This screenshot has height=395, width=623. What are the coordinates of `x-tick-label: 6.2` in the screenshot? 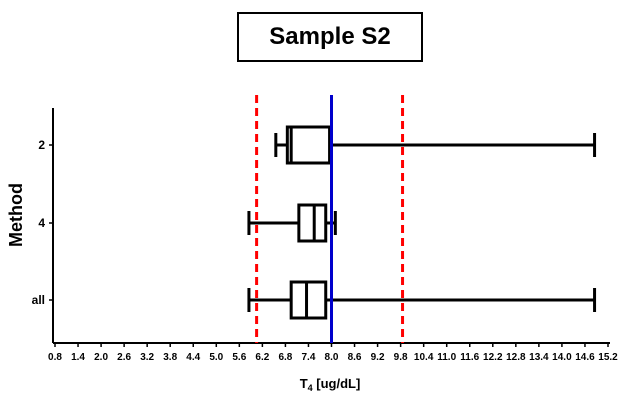 It's located at (262, 357).